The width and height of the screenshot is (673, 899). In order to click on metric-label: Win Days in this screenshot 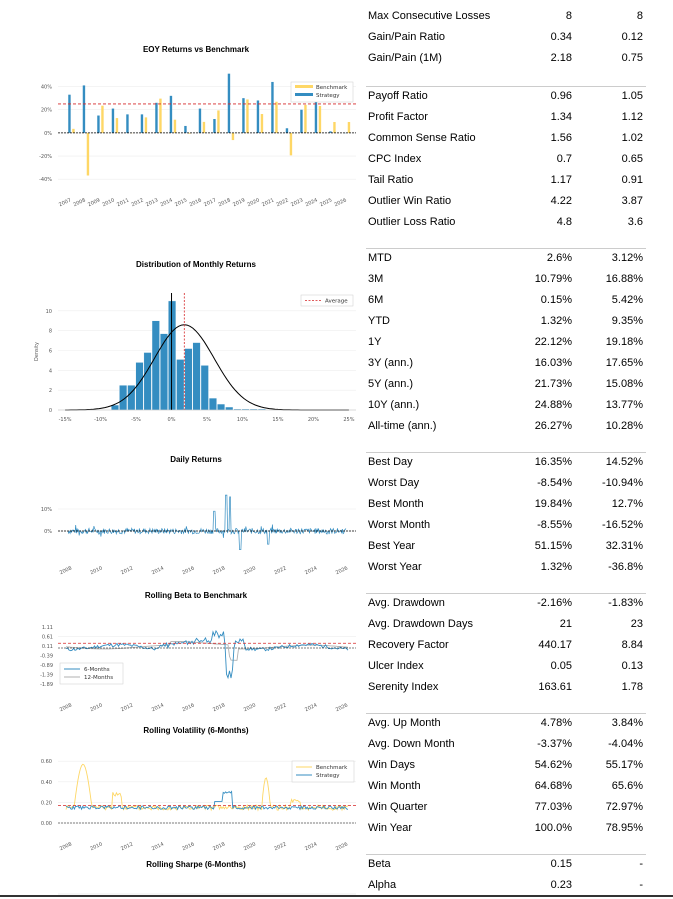, I will do `click(391, 765)`.